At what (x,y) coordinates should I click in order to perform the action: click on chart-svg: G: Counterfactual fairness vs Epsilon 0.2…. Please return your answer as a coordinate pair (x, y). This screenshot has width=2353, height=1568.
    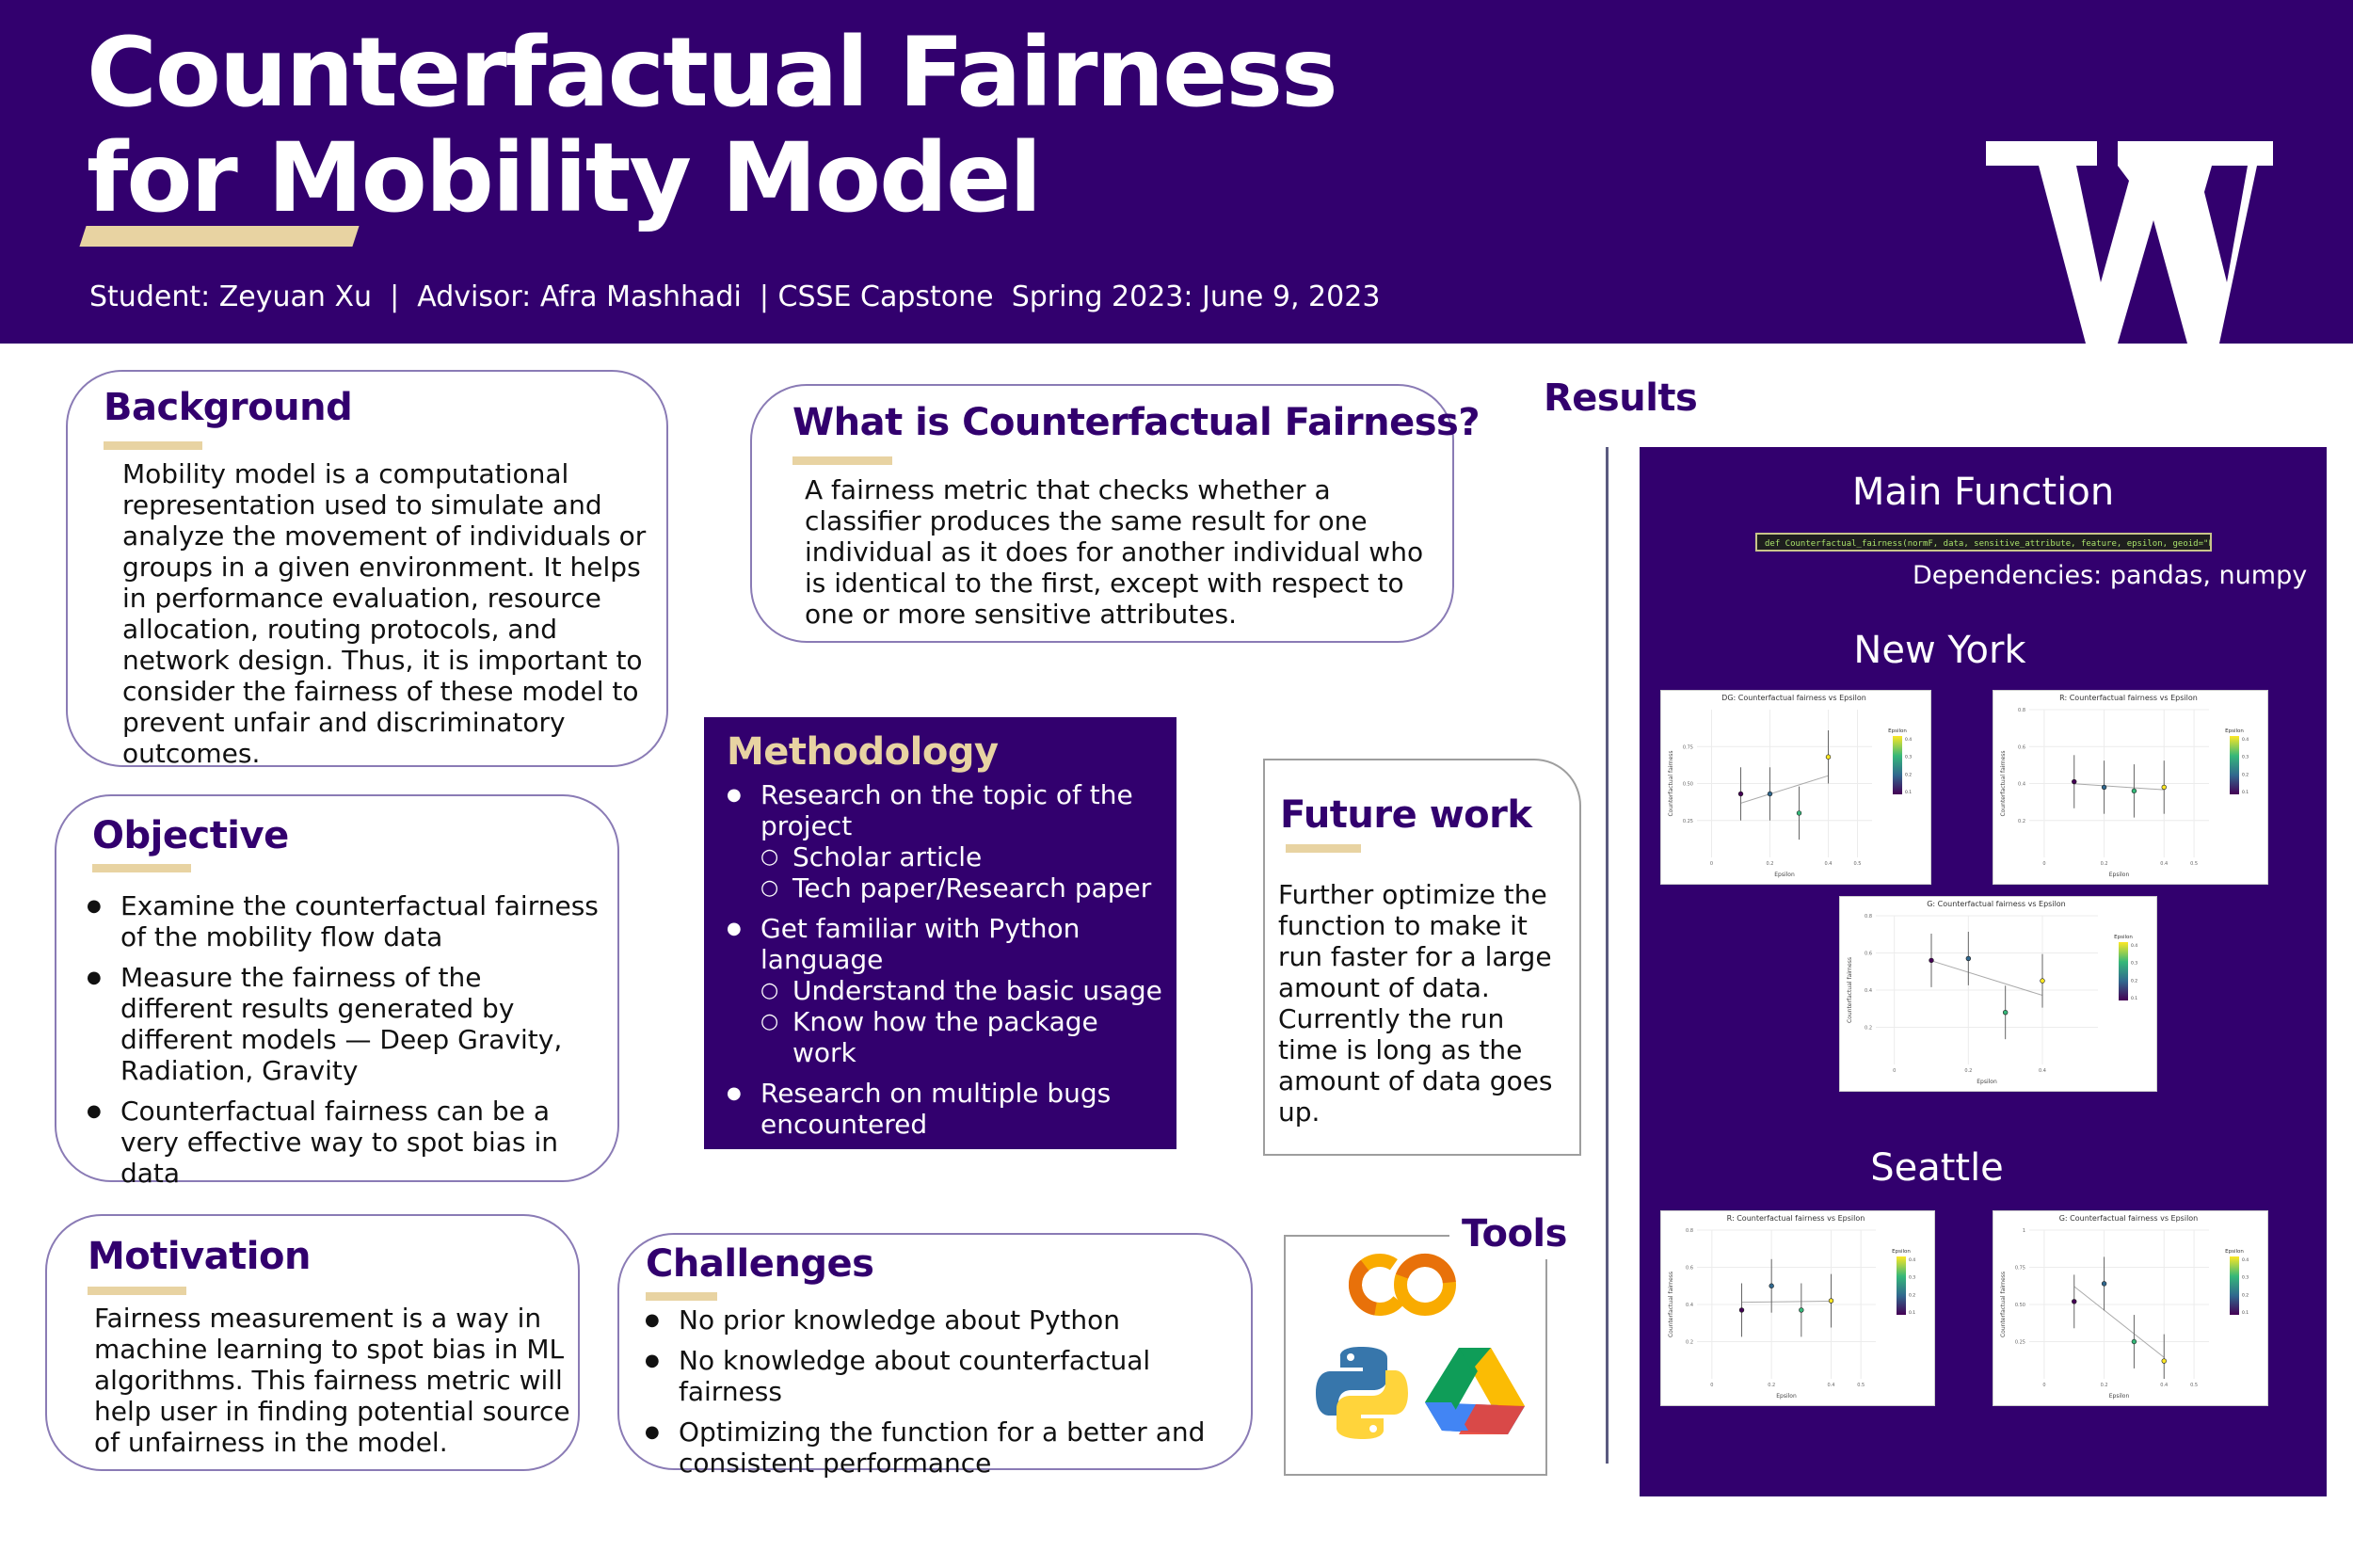
    Looking at the image, I should click on (1992, 992).